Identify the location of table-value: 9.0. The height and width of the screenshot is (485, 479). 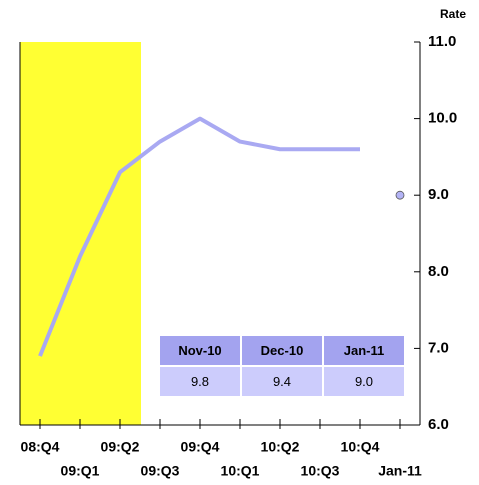
(364, 381).